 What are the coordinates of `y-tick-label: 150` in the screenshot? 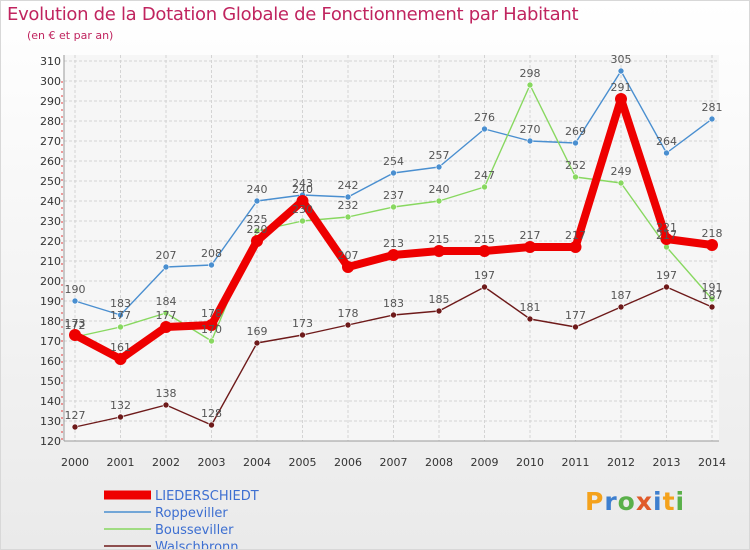 It's located at (50, 381).